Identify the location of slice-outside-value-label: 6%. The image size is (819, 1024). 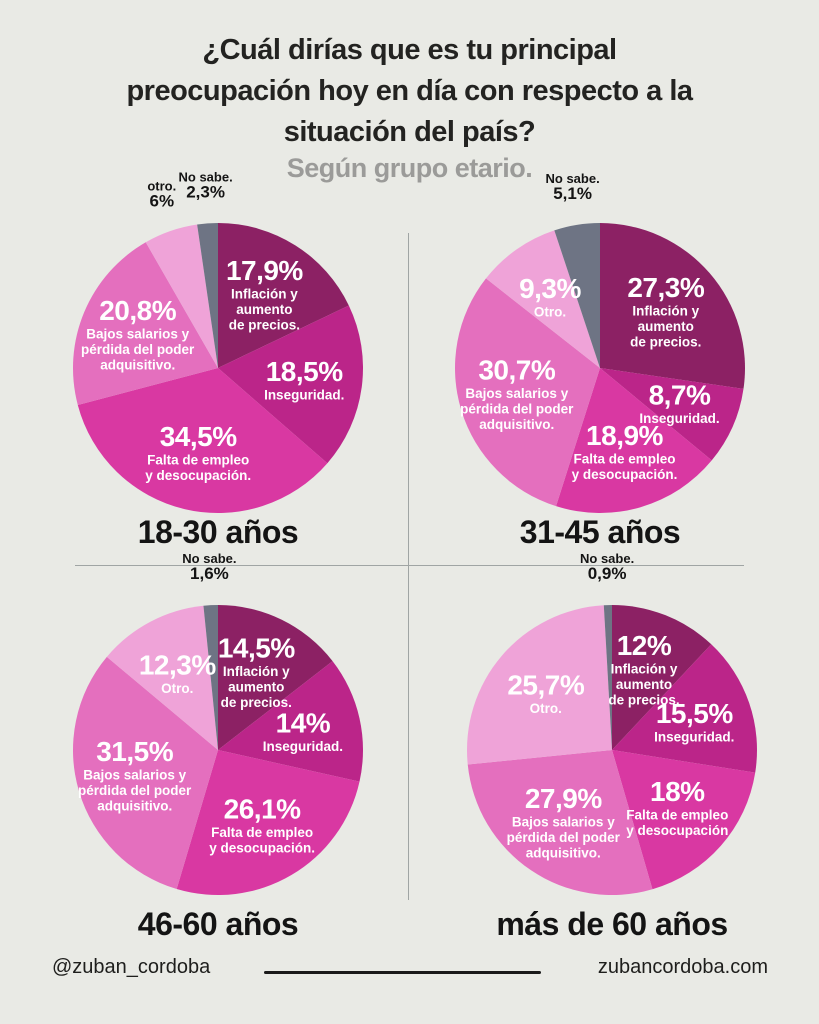
(162, 200).